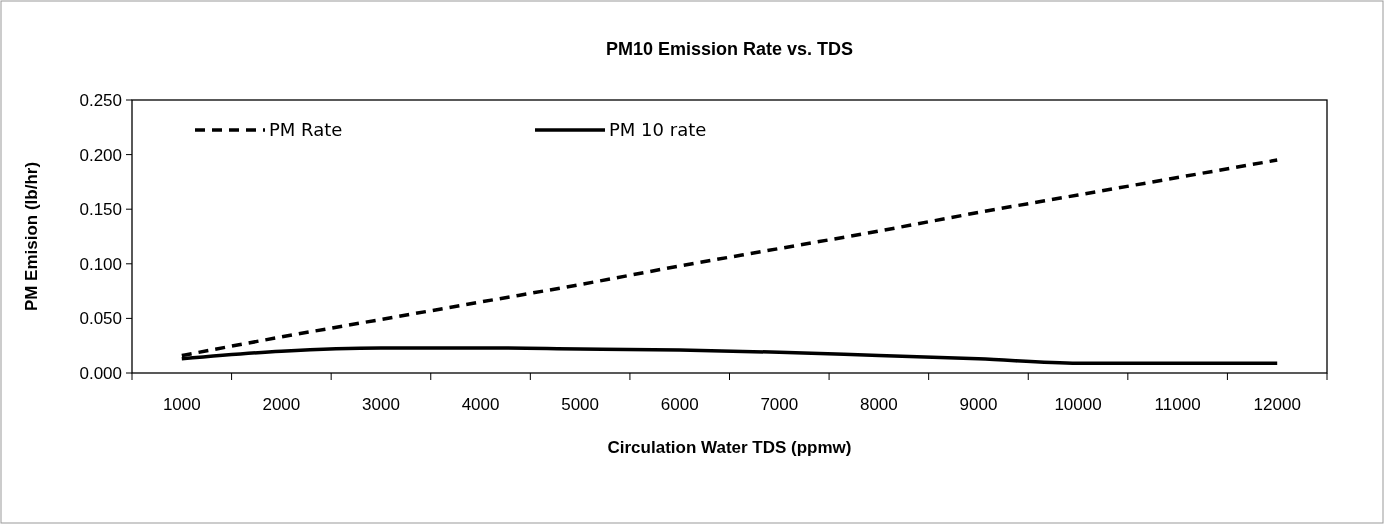 The width and height of the screenshot is (1384, 524). I want to click on x-tick-label: 2000, so click(281, 404).